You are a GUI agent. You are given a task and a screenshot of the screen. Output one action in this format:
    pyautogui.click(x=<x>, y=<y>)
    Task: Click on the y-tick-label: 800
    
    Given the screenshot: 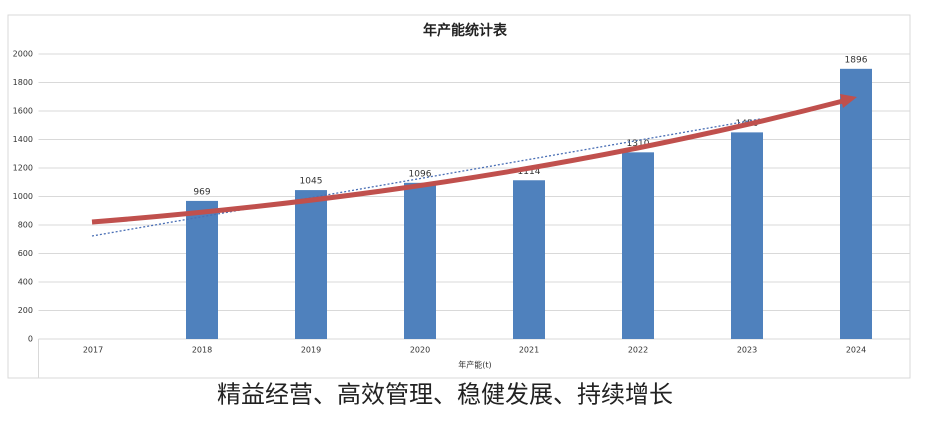 What is the action you would take?
    pyautogui.click(x=25, y=225)
    